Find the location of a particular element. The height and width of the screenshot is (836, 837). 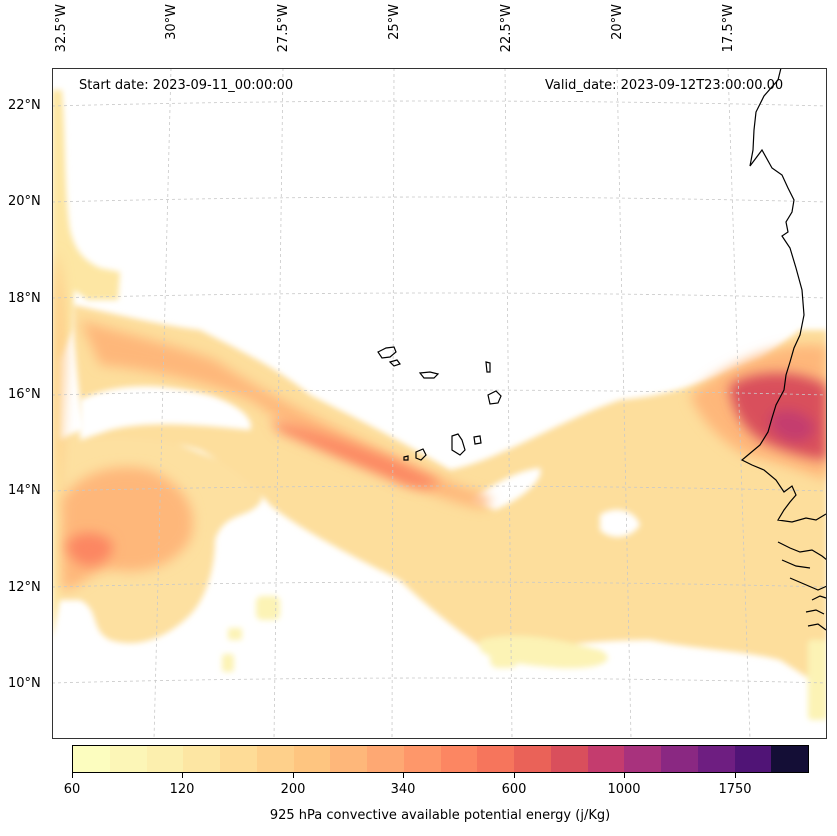

gridline-lat-18n is located at coordinates (439, 295).